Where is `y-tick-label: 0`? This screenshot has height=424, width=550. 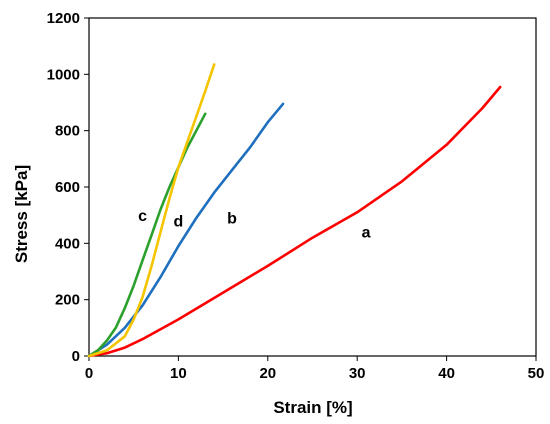 y-tick-label: 0 is located at coordinates (76, 356).